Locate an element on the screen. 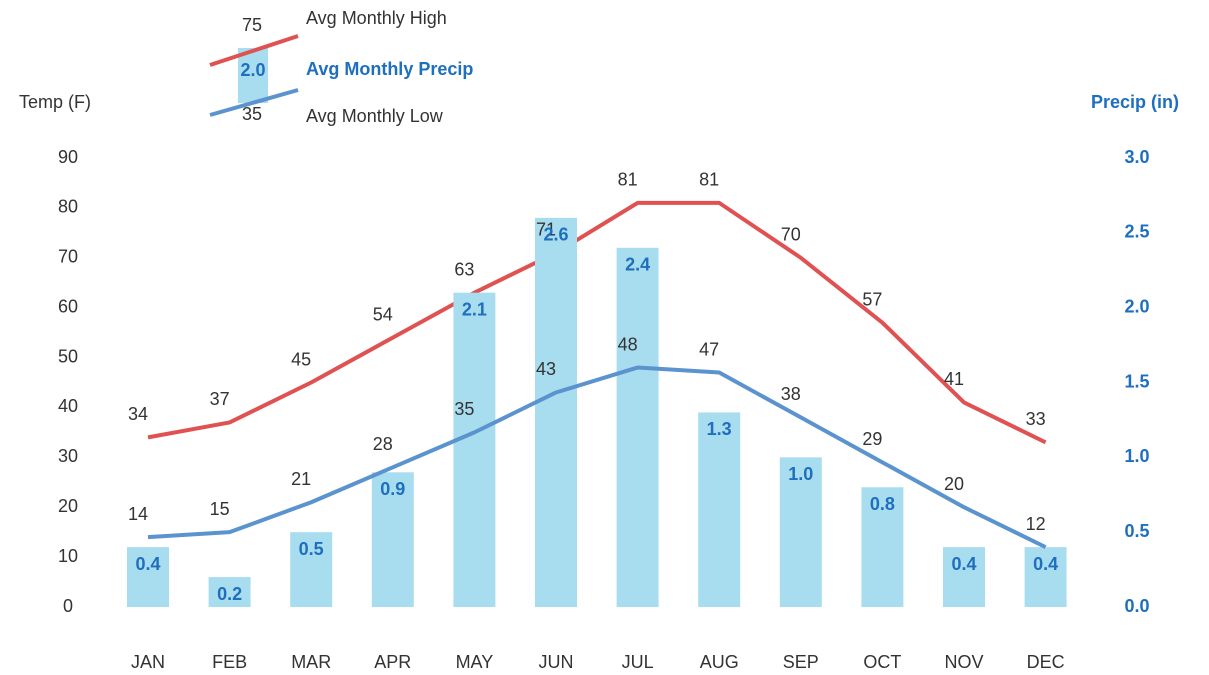  data-label: 1.0 is located at coordinates (800, 474).